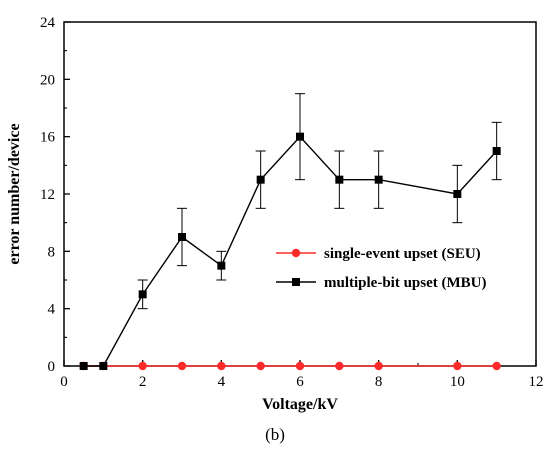 This screenshot has height=453, width=550. What do you see at coordinates (47, 80) in the screenshot?
I see `y-tick-label: 20` at bounding box center [47, 80].